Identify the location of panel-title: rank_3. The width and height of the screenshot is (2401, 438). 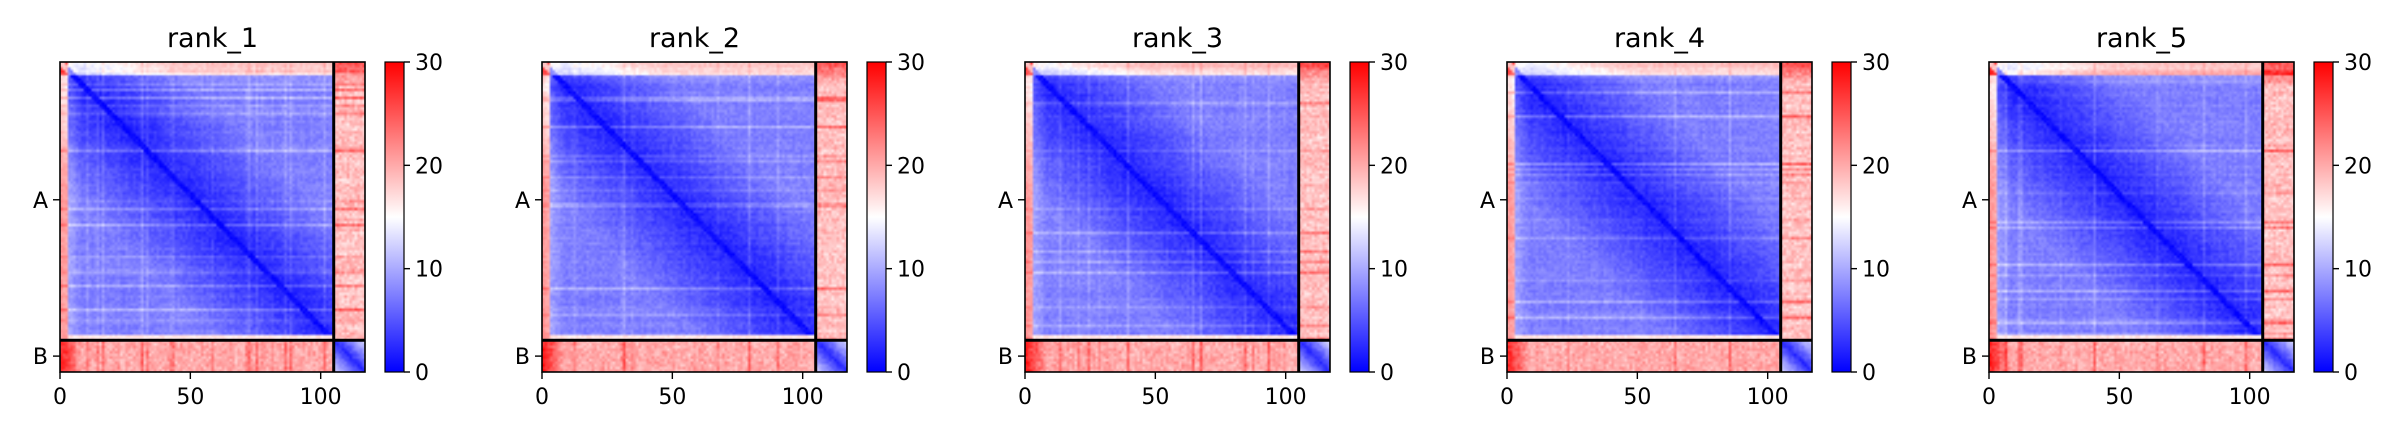
(1177, 38).